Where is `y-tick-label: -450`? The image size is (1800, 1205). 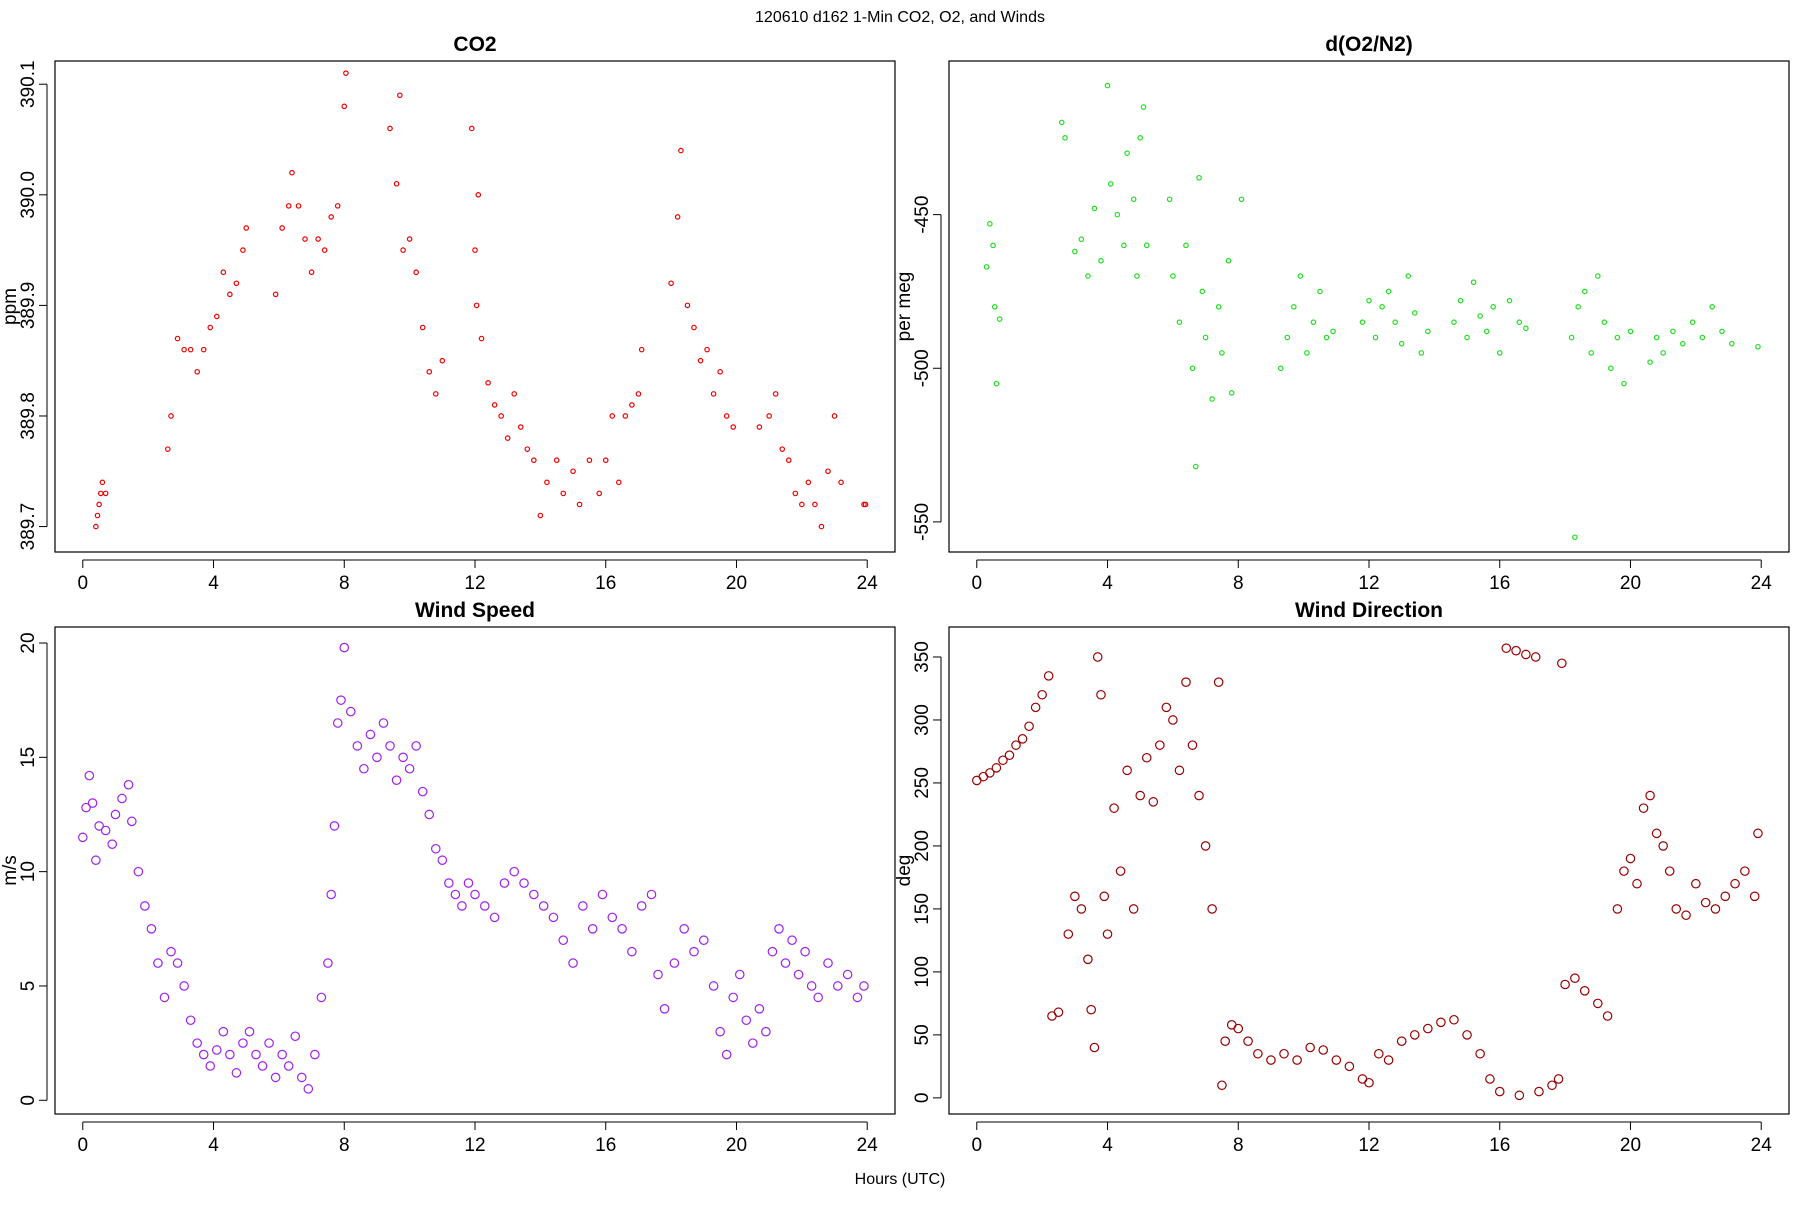 y-tick-label: -450 is located at coordinates (922, 215).